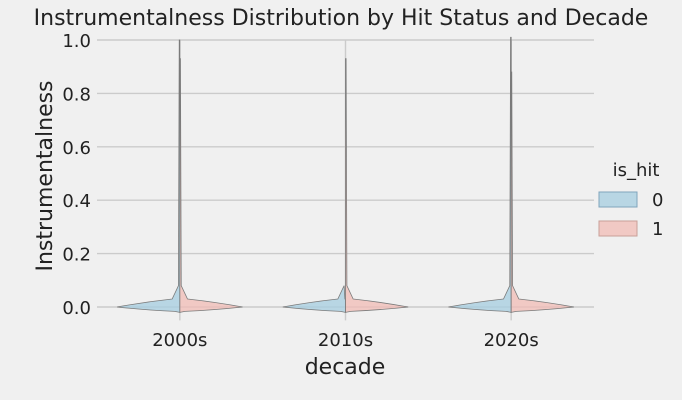 The height and width of the screenshot is (400, 682). I want to click on legend: is_hit 0 1, so click(630, 200).